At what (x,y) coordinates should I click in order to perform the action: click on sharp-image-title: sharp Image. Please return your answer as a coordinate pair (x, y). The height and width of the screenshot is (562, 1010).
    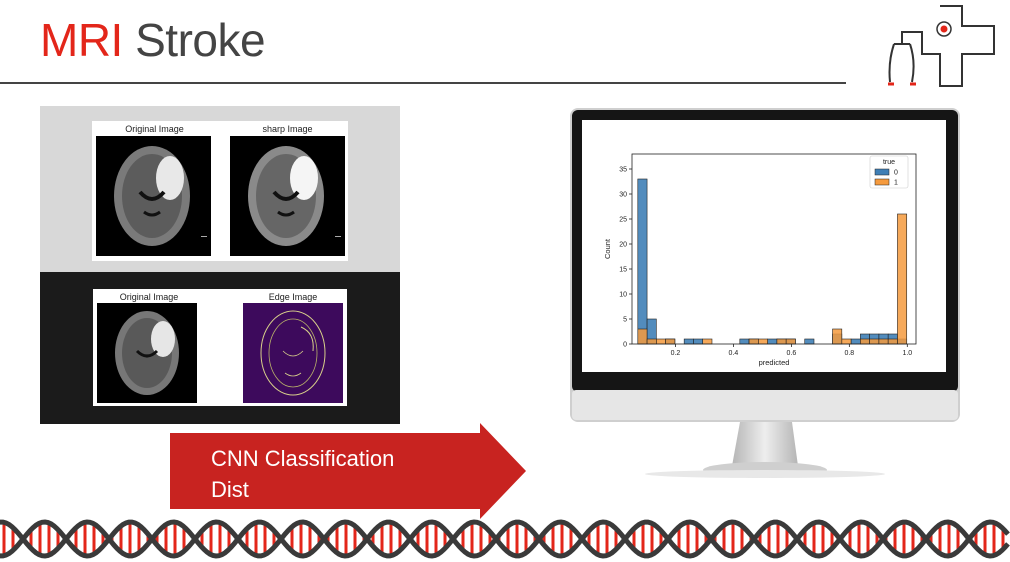
    Looking at the image, I should click on (287, 129).